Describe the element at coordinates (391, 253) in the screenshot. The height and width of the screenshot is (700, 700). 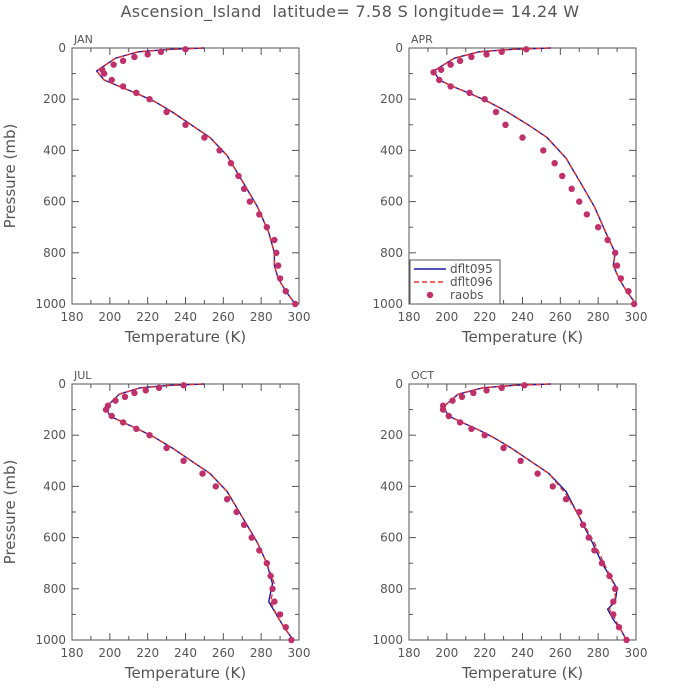
I see `y-tick-label: 800` at that location.